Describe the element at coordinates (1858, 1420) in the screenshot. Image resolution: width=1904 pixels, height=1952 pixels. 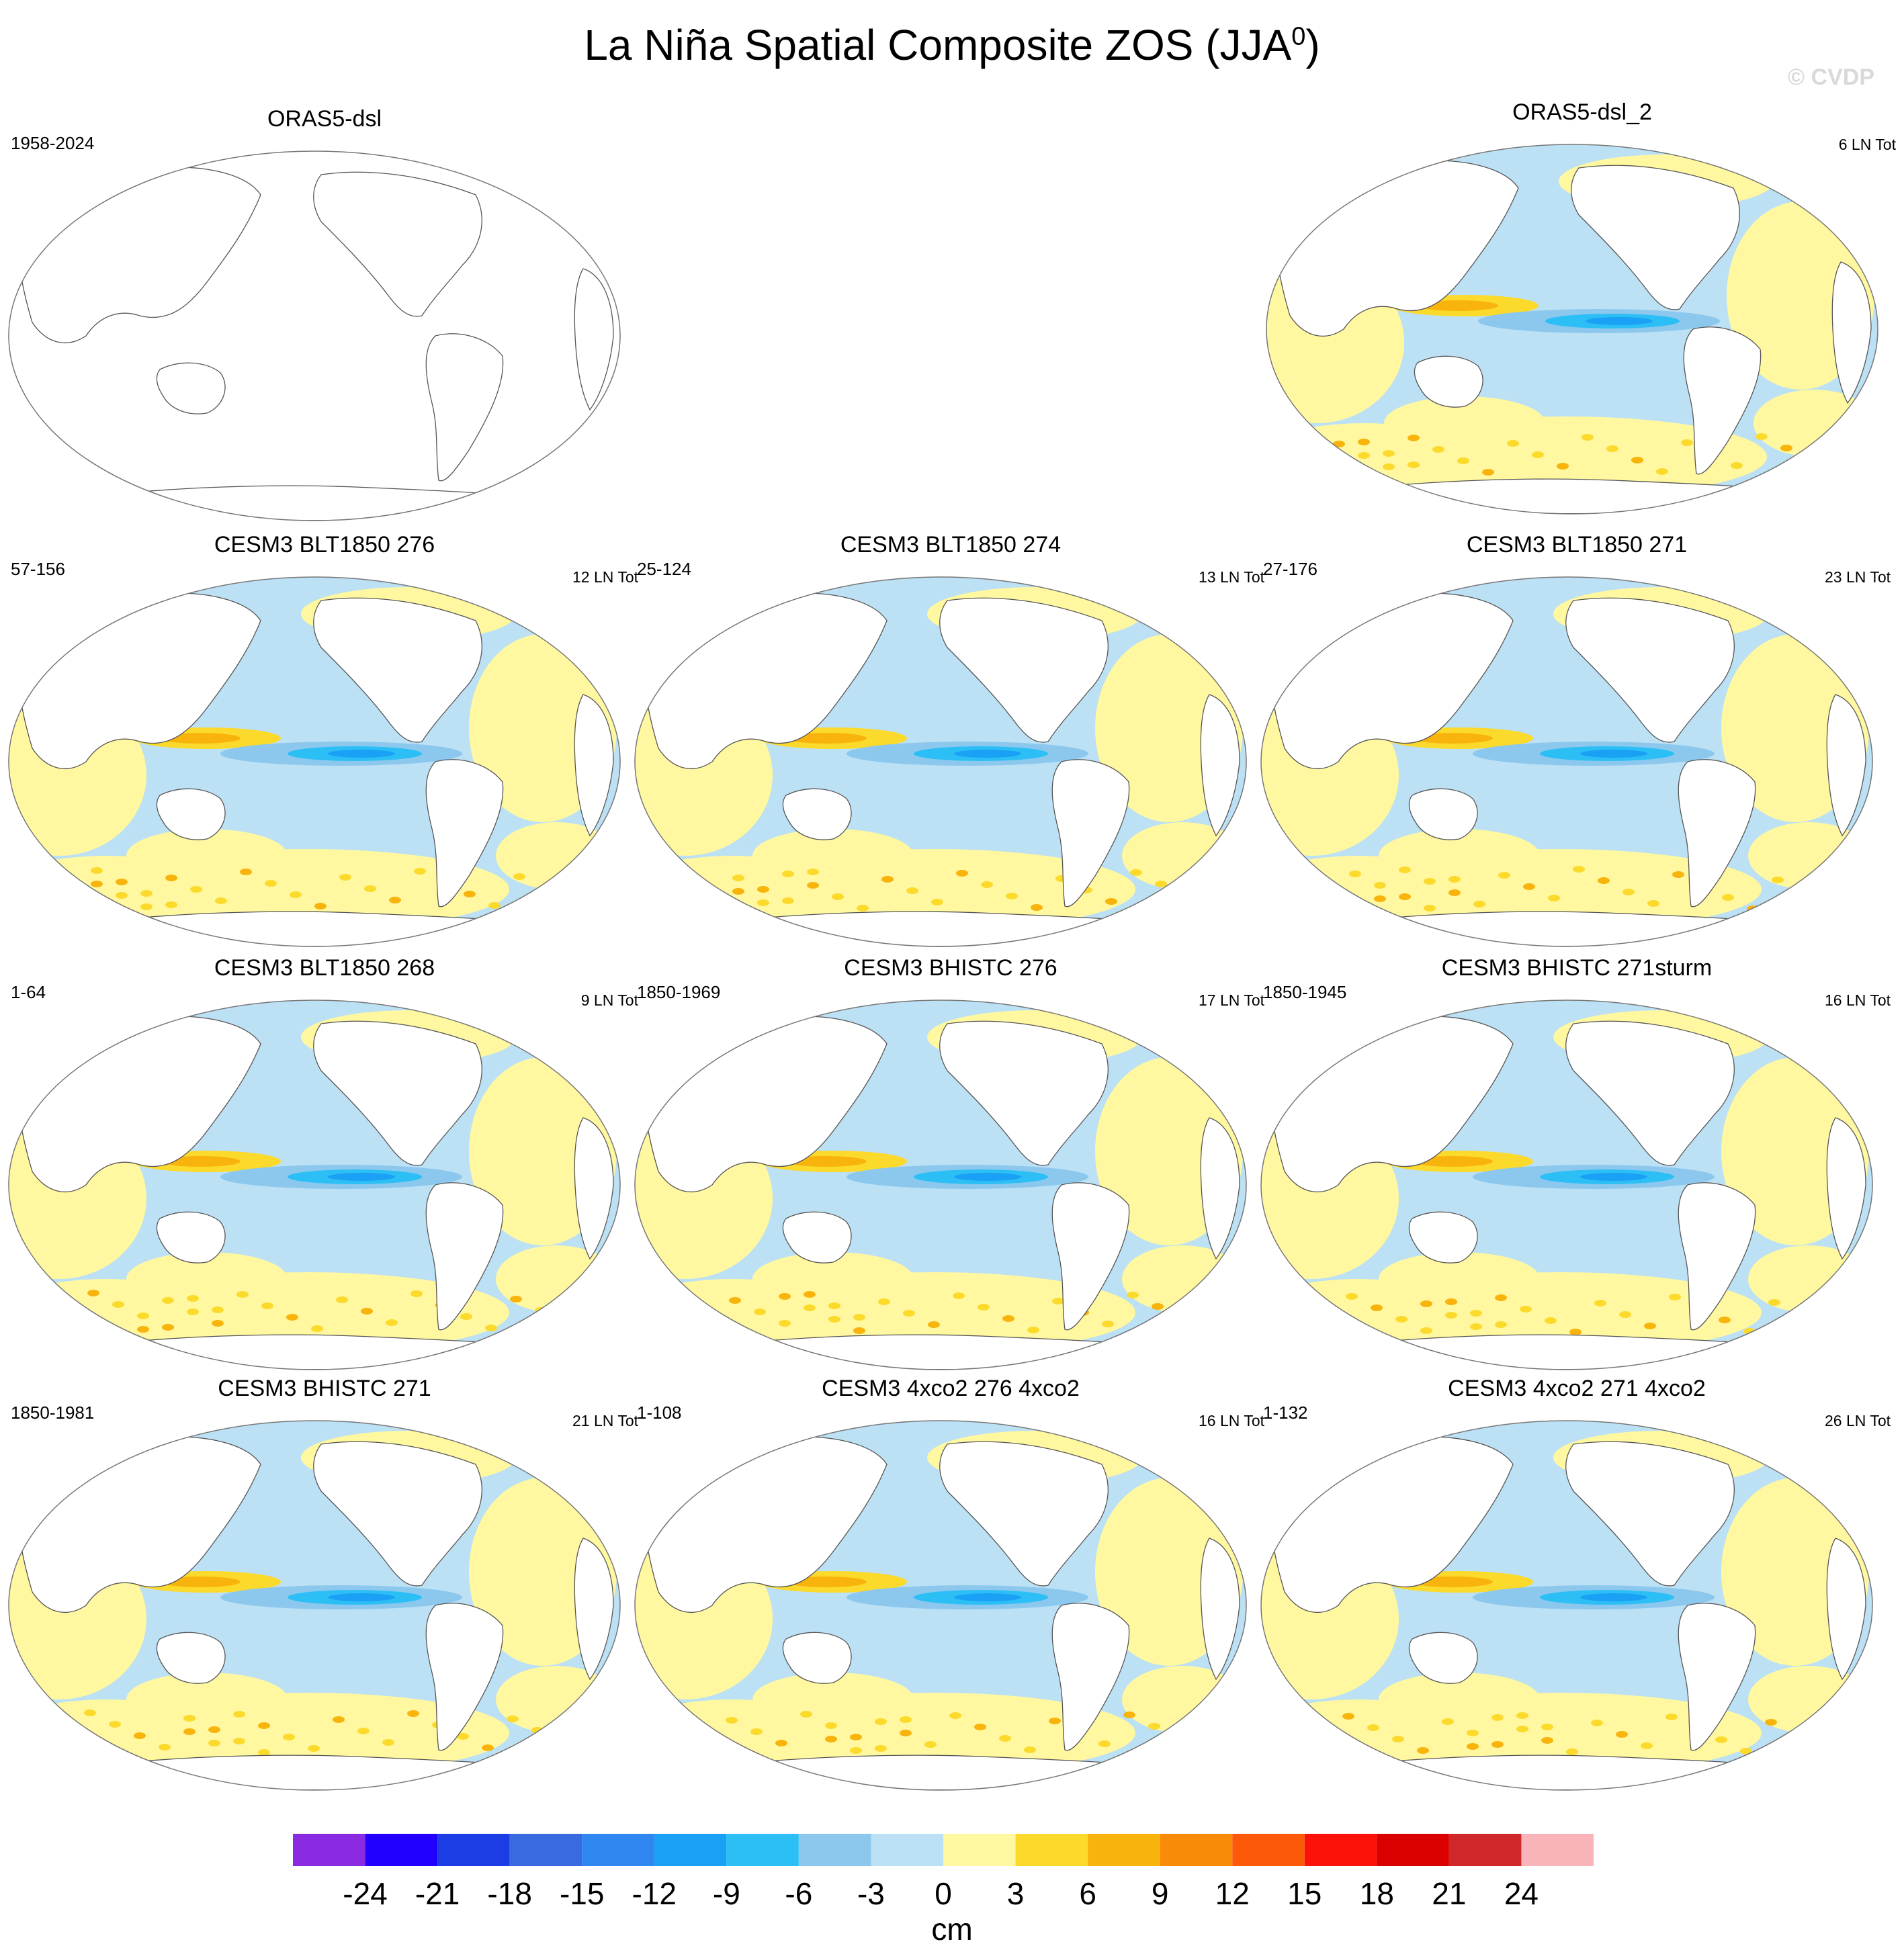
I see `panel-event-count: 26 LN Tot` at that location.